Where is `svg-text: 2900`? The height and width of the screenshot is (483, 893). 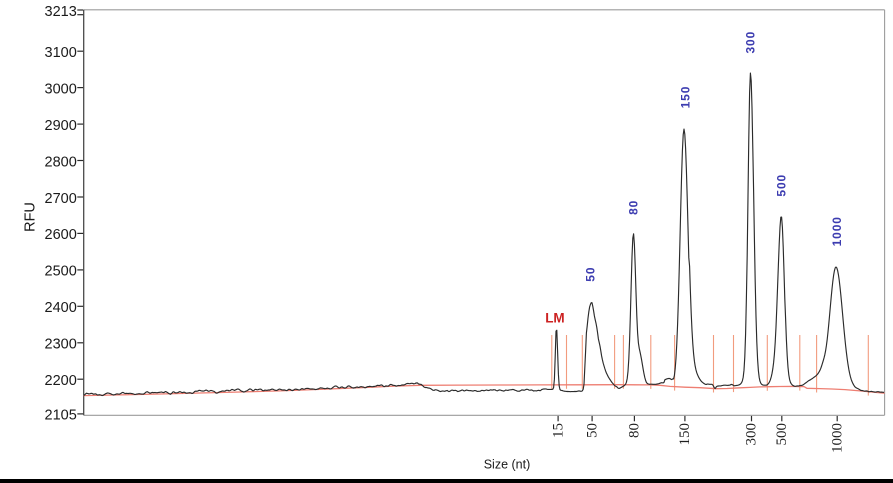 svg-text: 2900 is located at coordinates (61, 126).